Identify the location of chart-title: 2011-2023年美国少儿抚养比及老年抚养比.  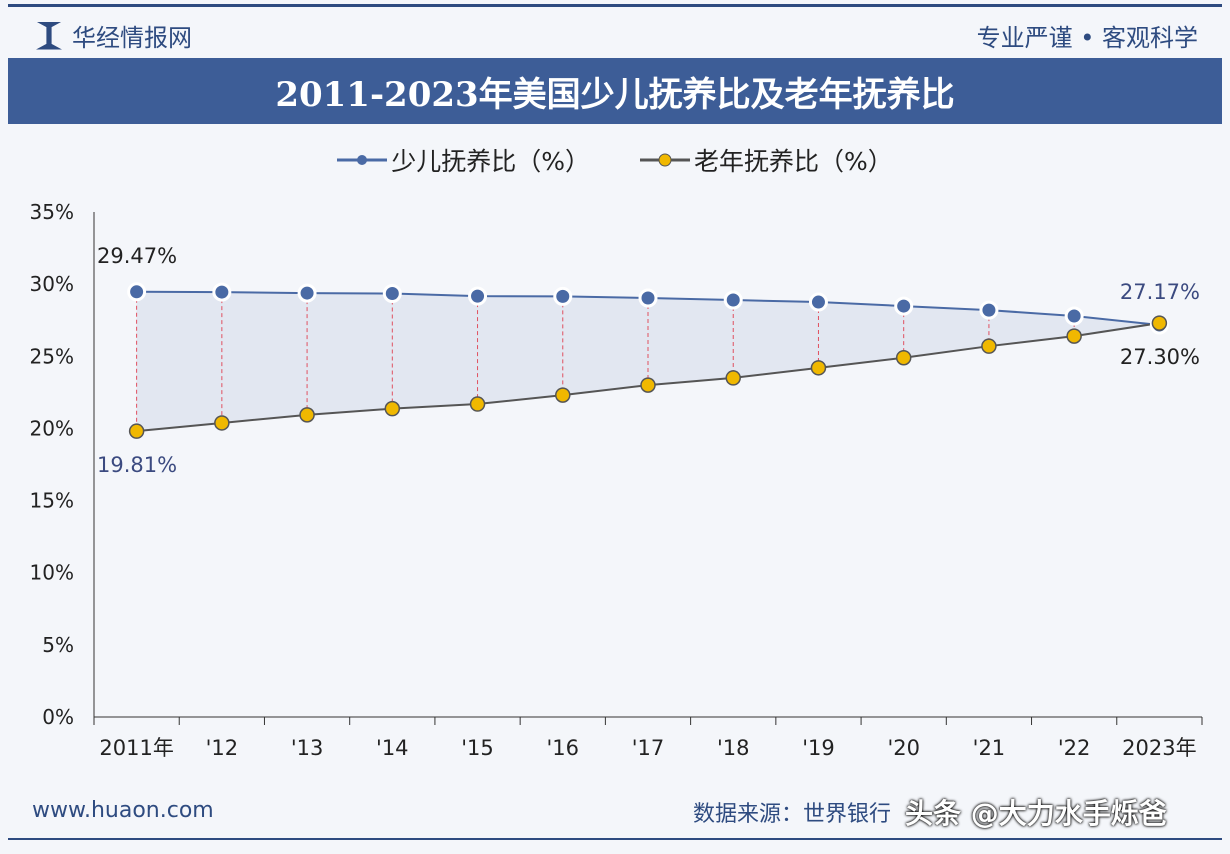
(615, 91).